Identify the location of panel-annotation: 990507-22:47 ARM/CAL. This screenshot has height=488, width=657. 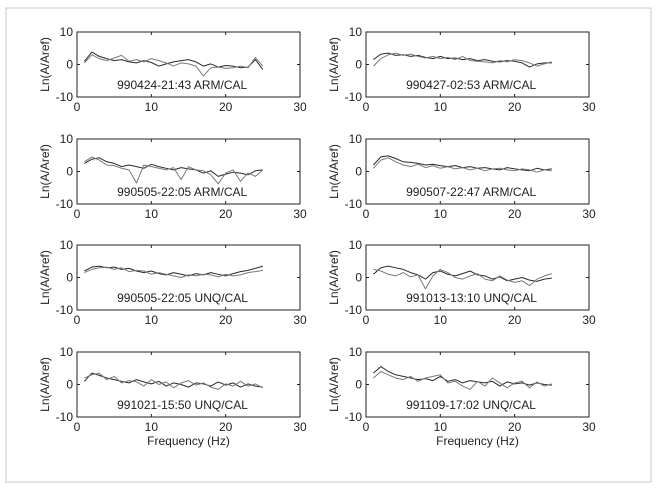
(471, 192).